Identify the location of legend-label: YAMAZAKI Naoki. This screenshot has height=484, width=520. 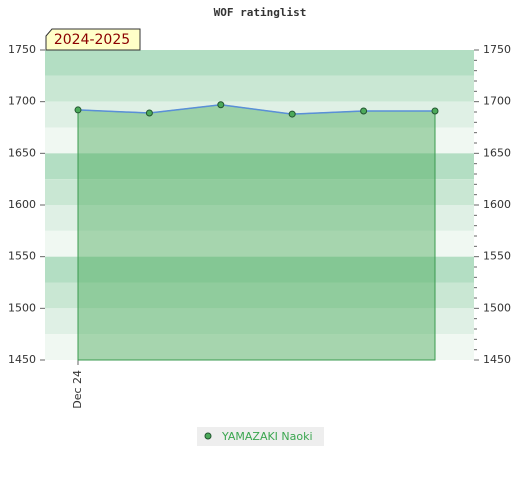
(267, 436).